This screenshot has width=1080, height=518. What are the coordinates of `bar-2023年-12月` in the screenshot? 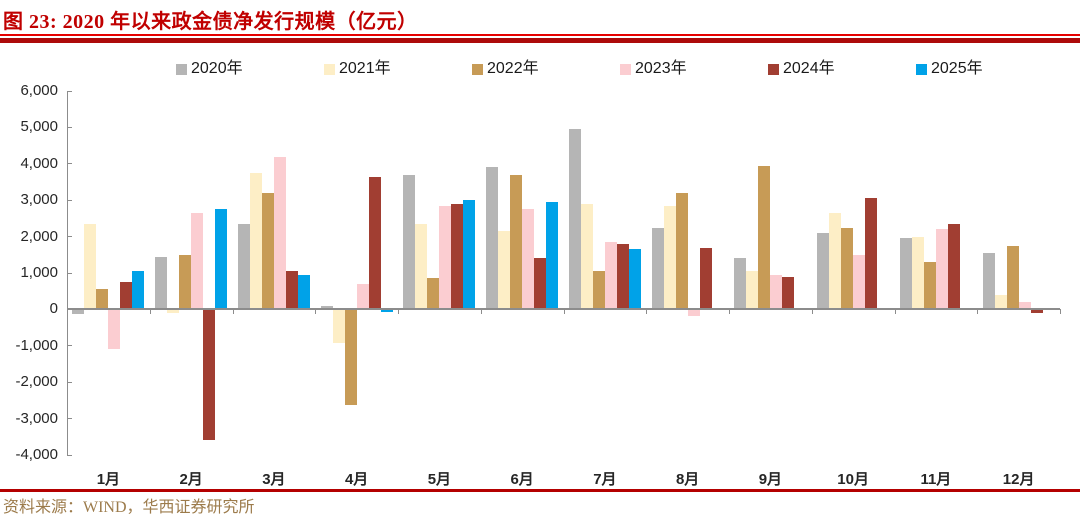 It's located at (1024, 306).